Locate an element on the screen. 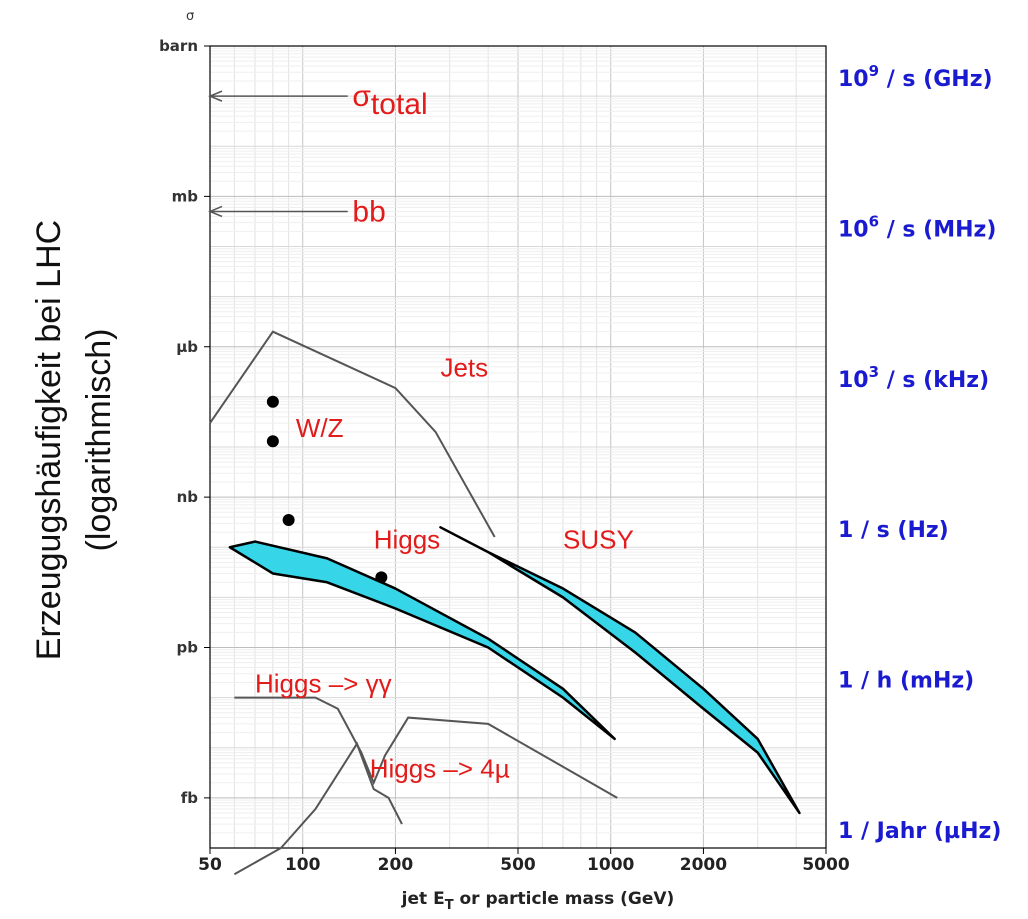  annotation-text: bb is located at coordinates (368, 211).